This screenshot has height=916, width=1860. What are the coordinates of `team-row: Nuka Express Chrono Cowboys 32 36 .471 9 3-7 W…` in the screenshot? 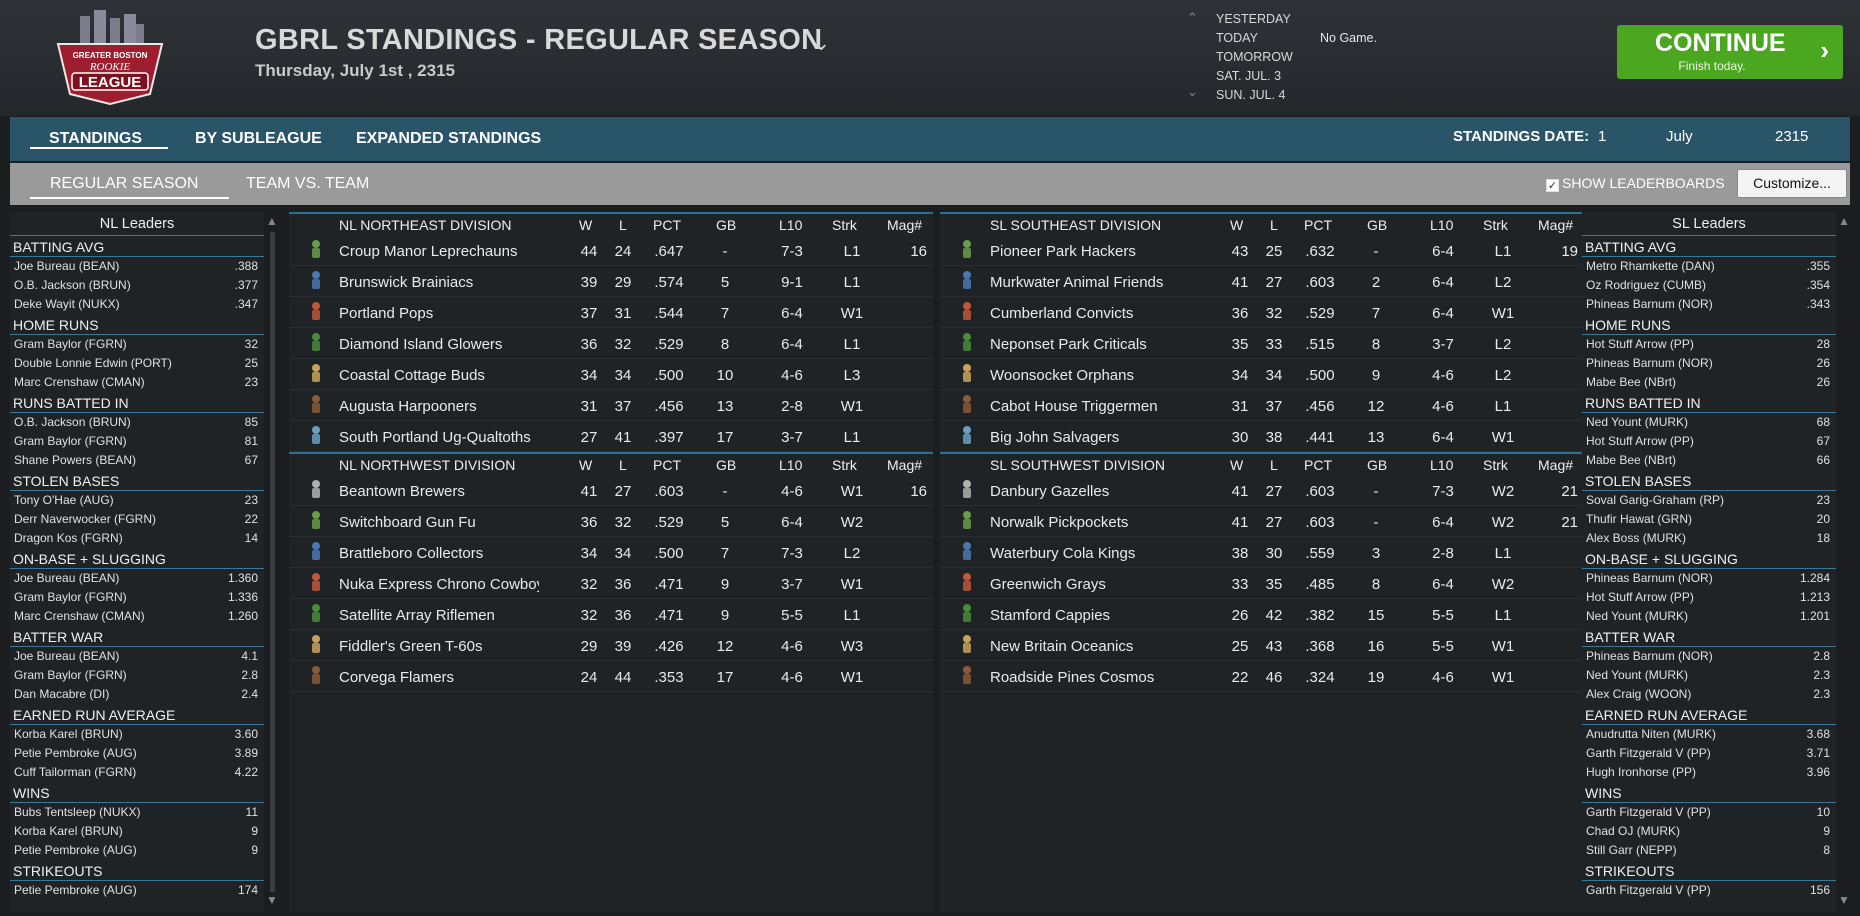 It's located at (611, 583).